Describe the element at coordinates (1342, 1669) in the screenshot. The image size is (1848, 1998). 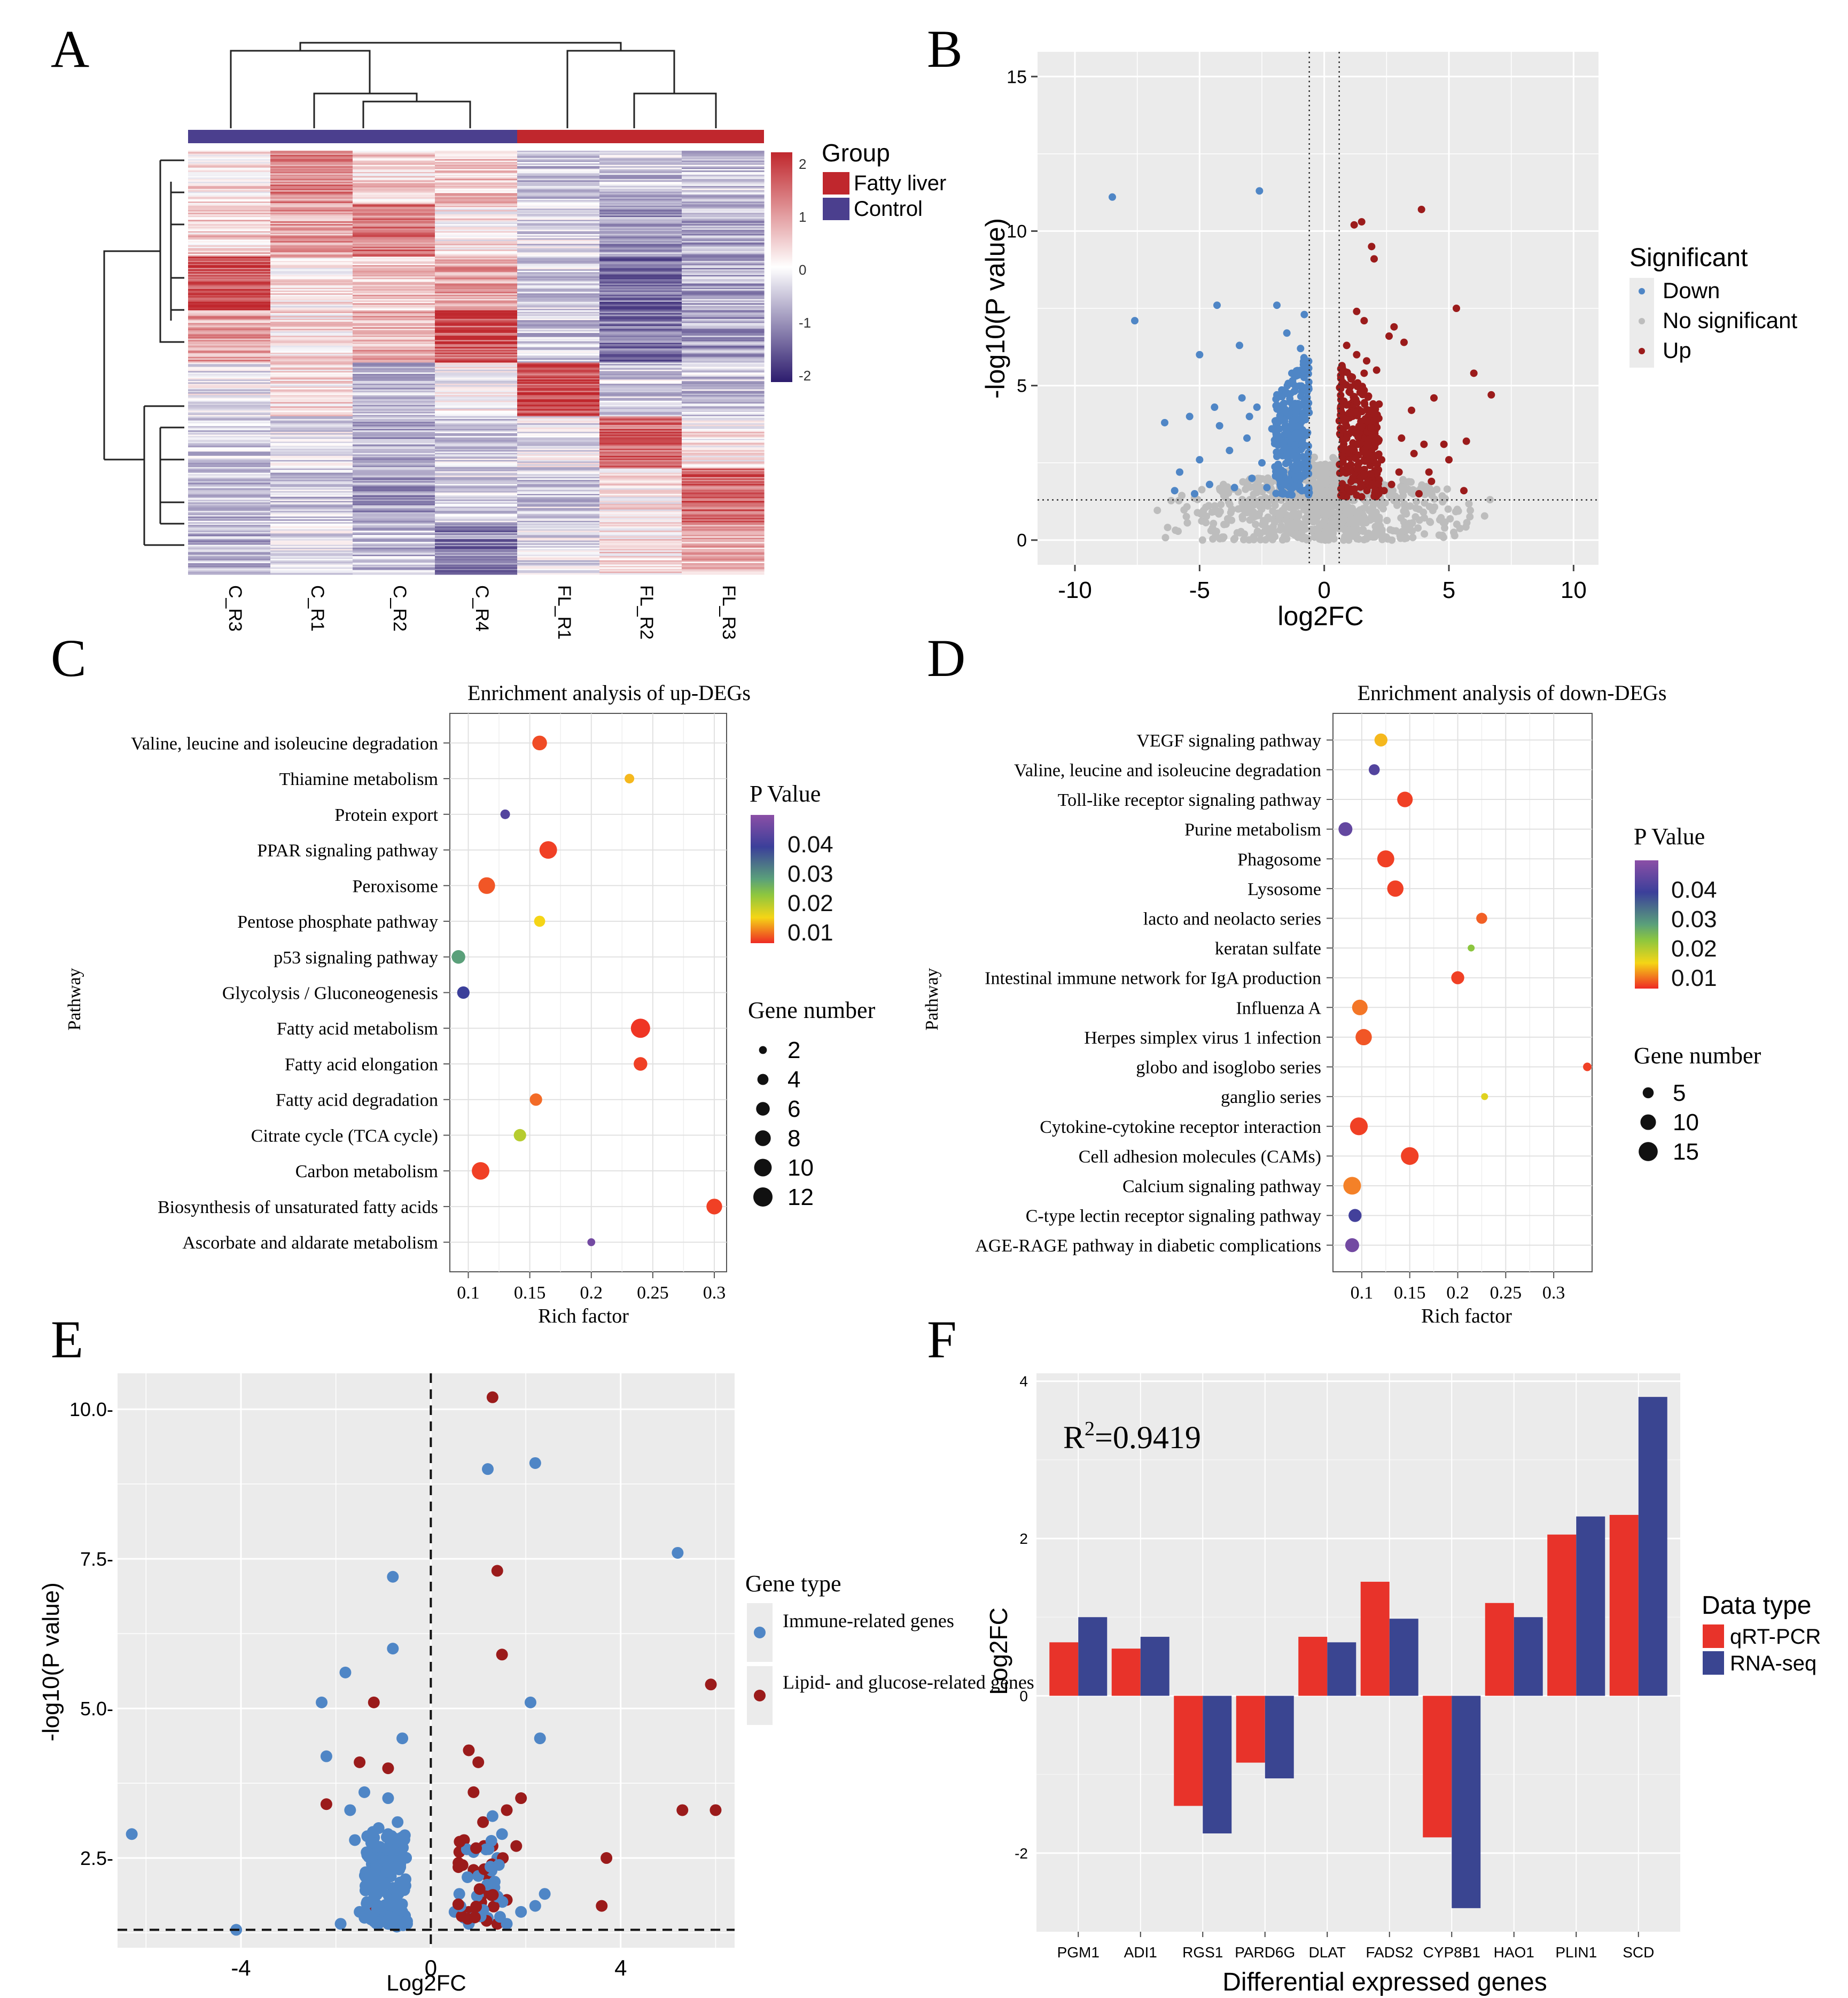
I see `bar-rnaseq` at that location.